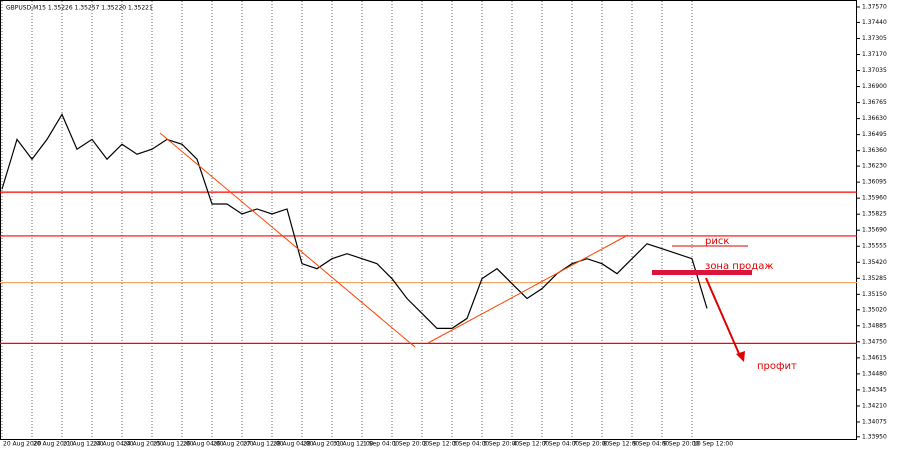 The image size is (900, 450). What do you see at coordinates (874, 166) in the screenshot?
I see `y-tick-label: 1.36230` at bounding box center [874, 166].